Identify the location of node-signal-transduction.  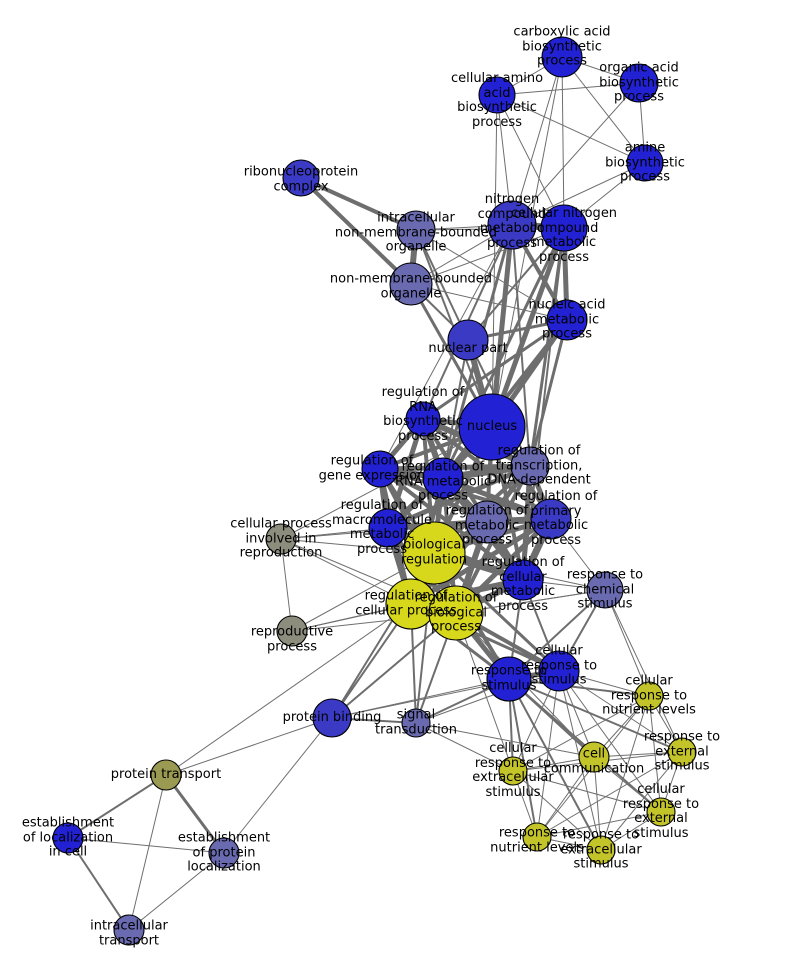
(416, 723).